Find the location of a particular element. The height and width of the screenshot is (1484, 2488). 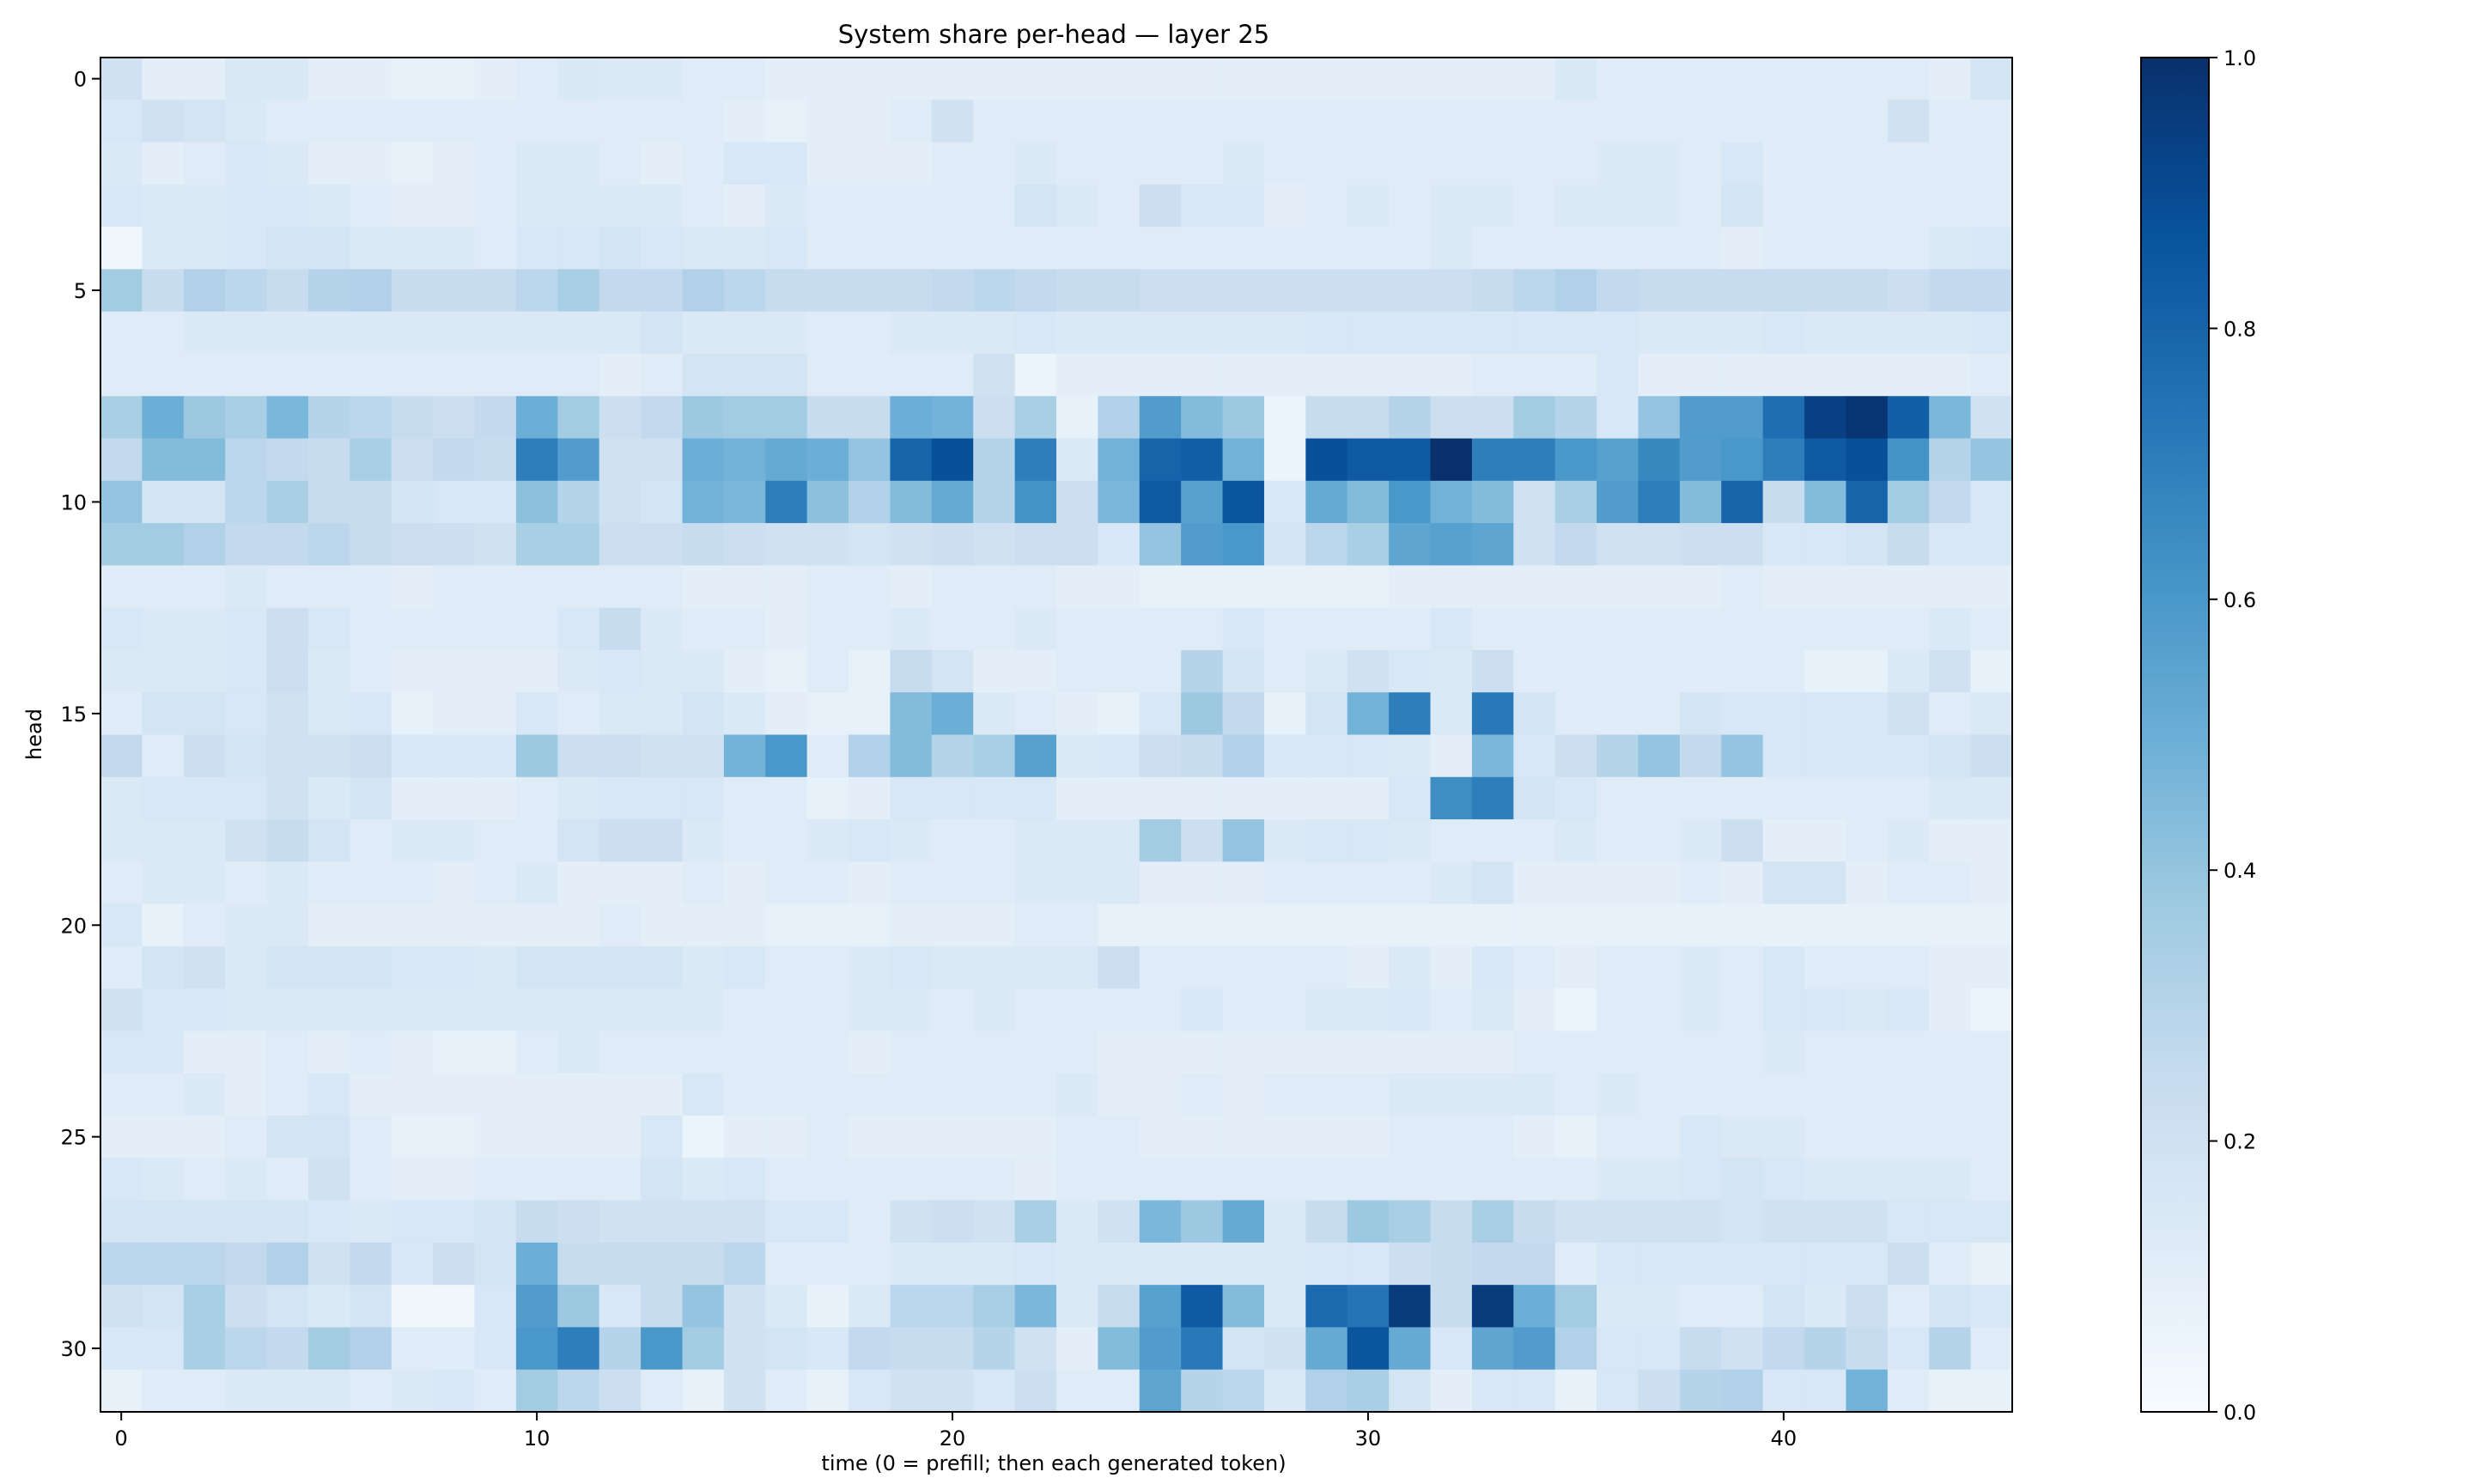

x-tick-label: 10 is located at coordinates (537, 1438).